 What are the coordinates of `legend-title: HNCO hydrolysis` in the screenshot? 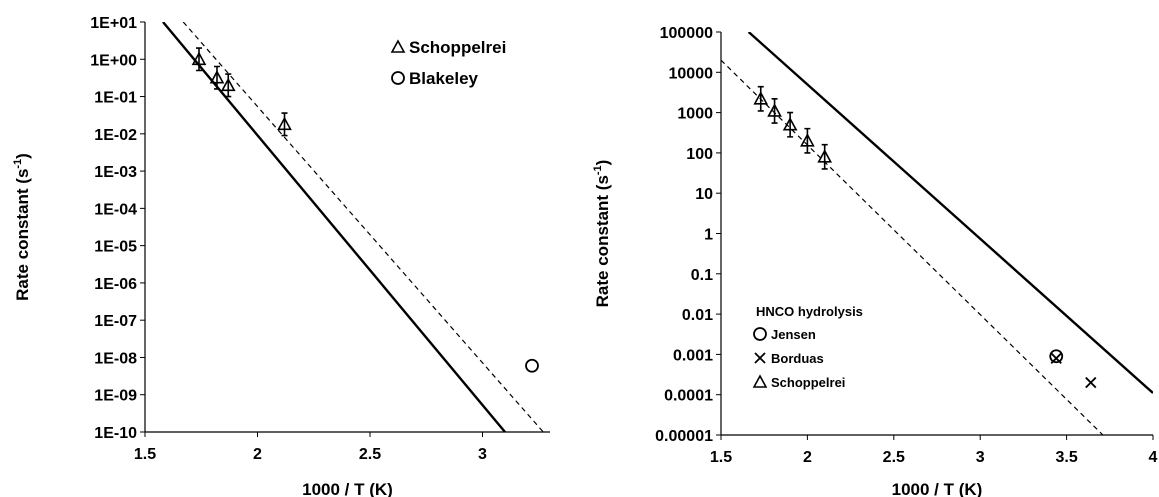 It's located at (809, 311).